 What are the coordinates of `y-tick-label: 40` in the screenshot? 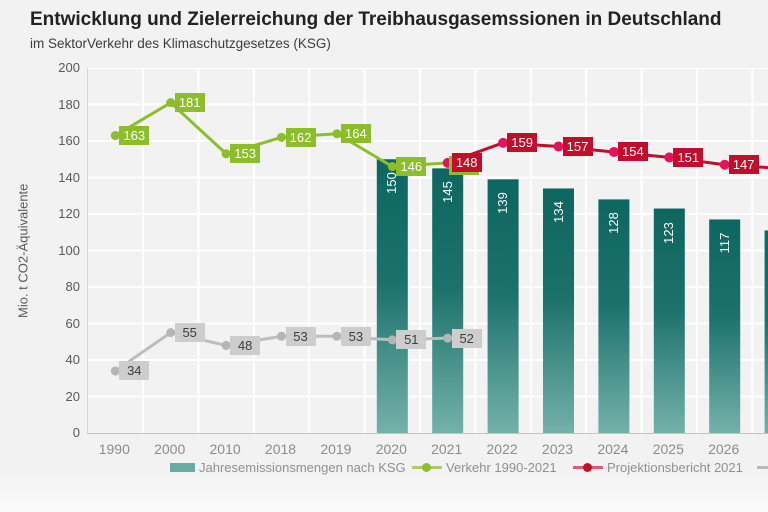 It's located at (72, 359).